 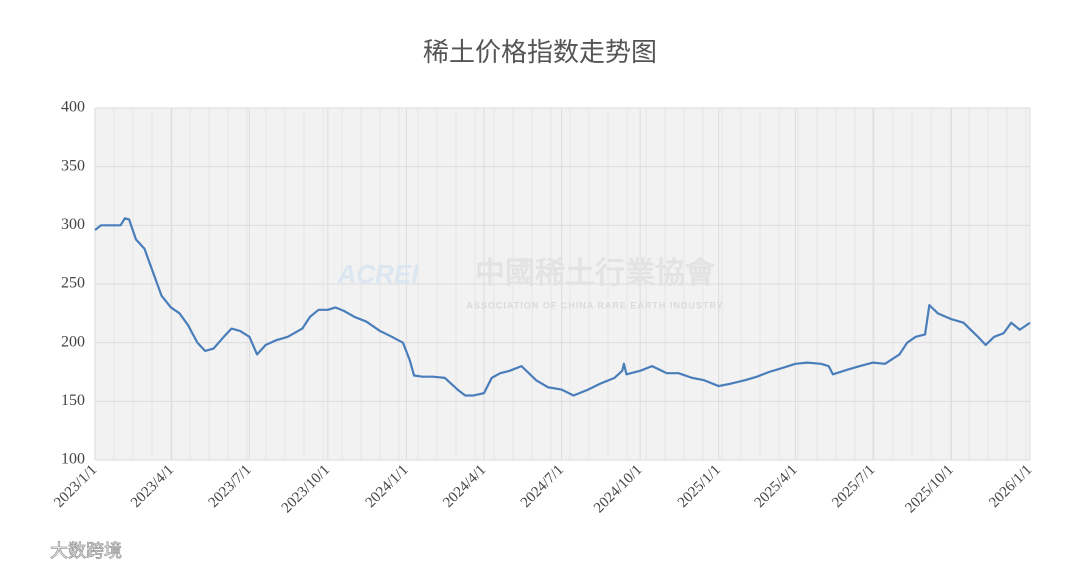 What do you see at coordinates (73, 341) in the screenshot?
I see `y-tick-label: 200` at bounding box center [73, 341].